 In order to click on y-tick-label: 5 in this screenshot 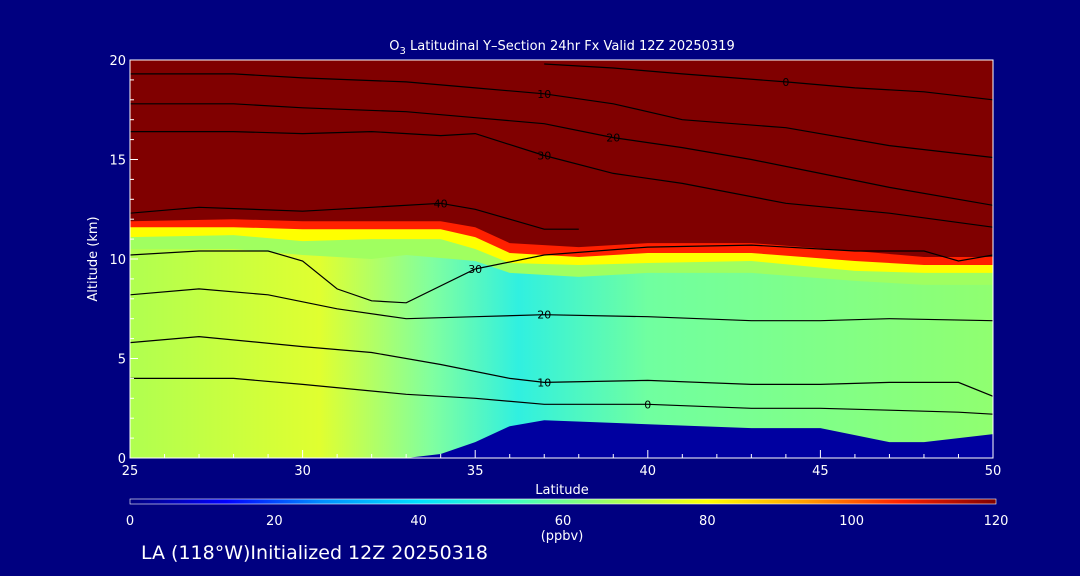, I will do `click(122, 360)`.